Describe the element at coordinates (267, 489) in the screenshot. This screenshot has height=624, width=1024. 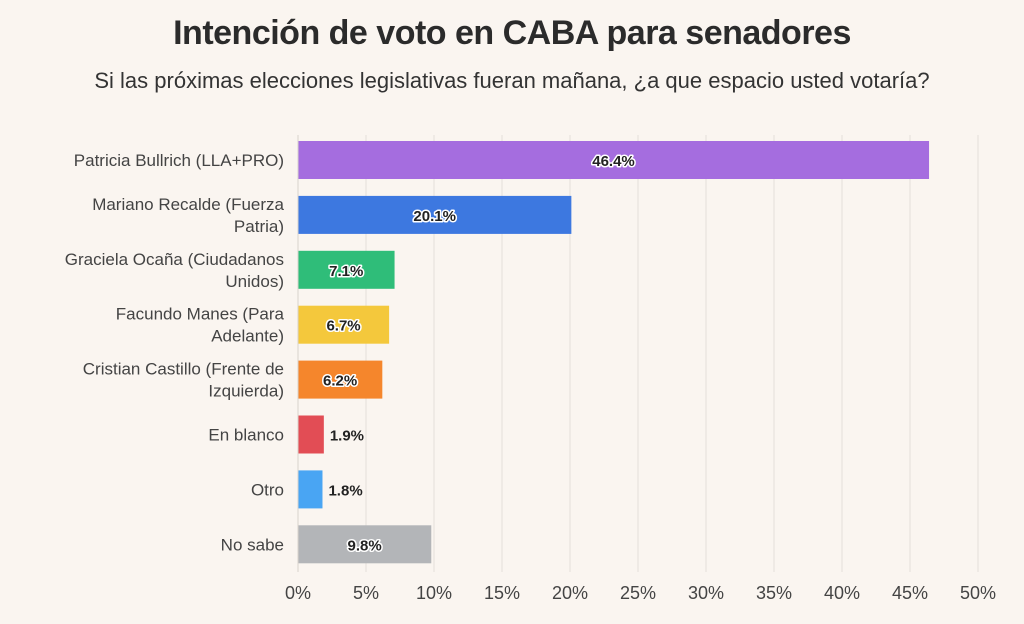
I see `category-label: Otro` at that location.